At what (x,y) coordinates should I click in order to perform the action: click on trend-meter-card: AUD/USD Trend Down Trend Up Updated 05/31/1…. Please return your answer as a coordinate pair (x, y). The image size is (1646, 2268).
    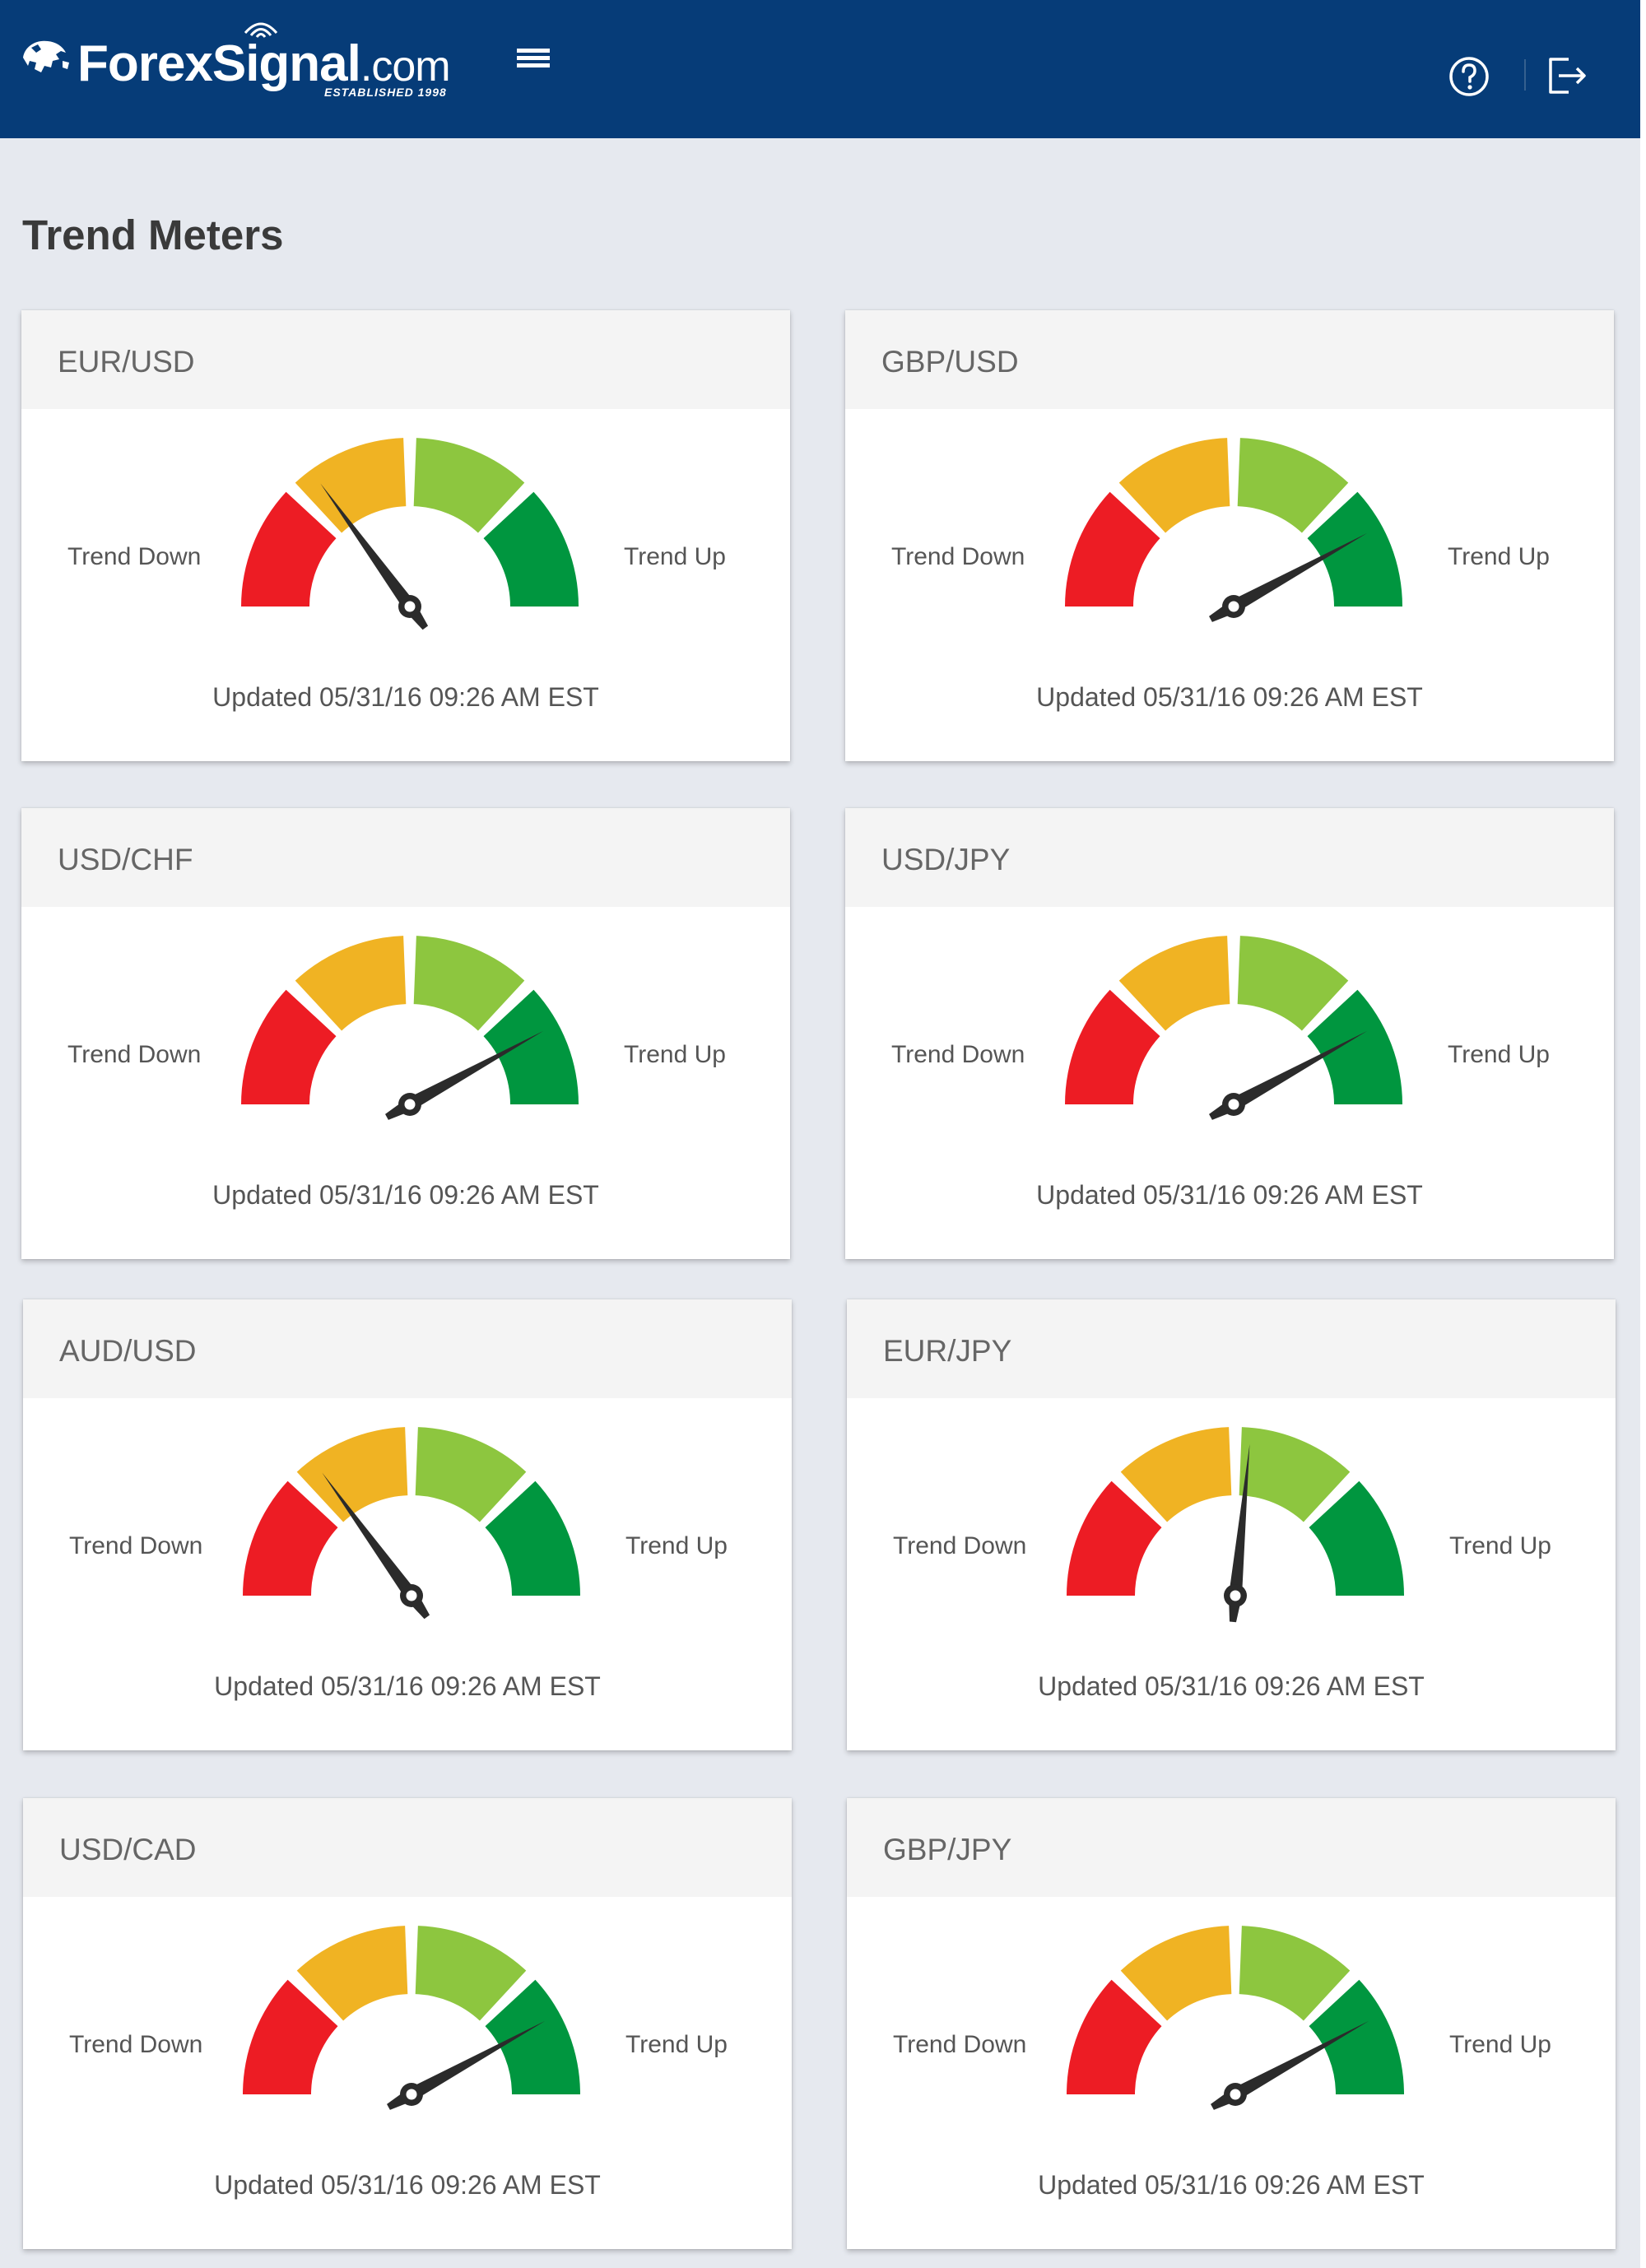
    Looking at the image, I should click on (407, 1525).